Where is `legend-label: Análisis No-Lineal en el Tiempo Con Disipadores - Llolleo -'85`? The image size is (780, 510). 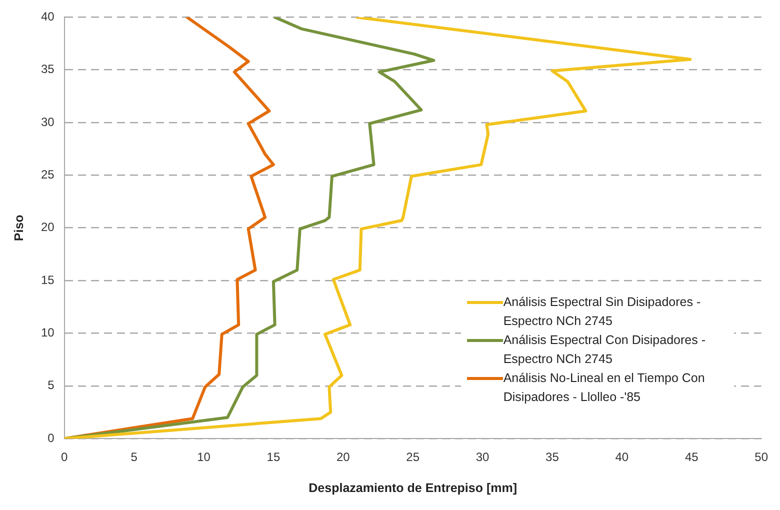
legend-label: Análisis No-Lineal en el Tiempo Con Disipadores - Llolleo -'85 is located at coordinates (604, 388).